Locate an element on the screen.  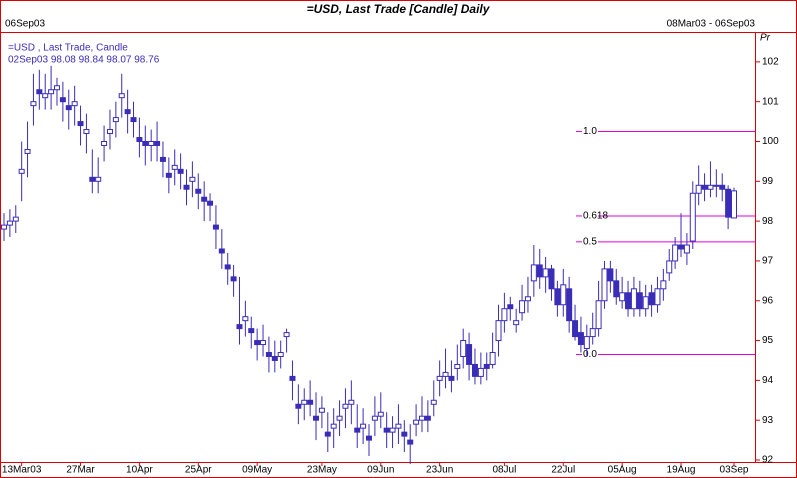
y-tick-label: 92 is located at coordinates (768, 460).